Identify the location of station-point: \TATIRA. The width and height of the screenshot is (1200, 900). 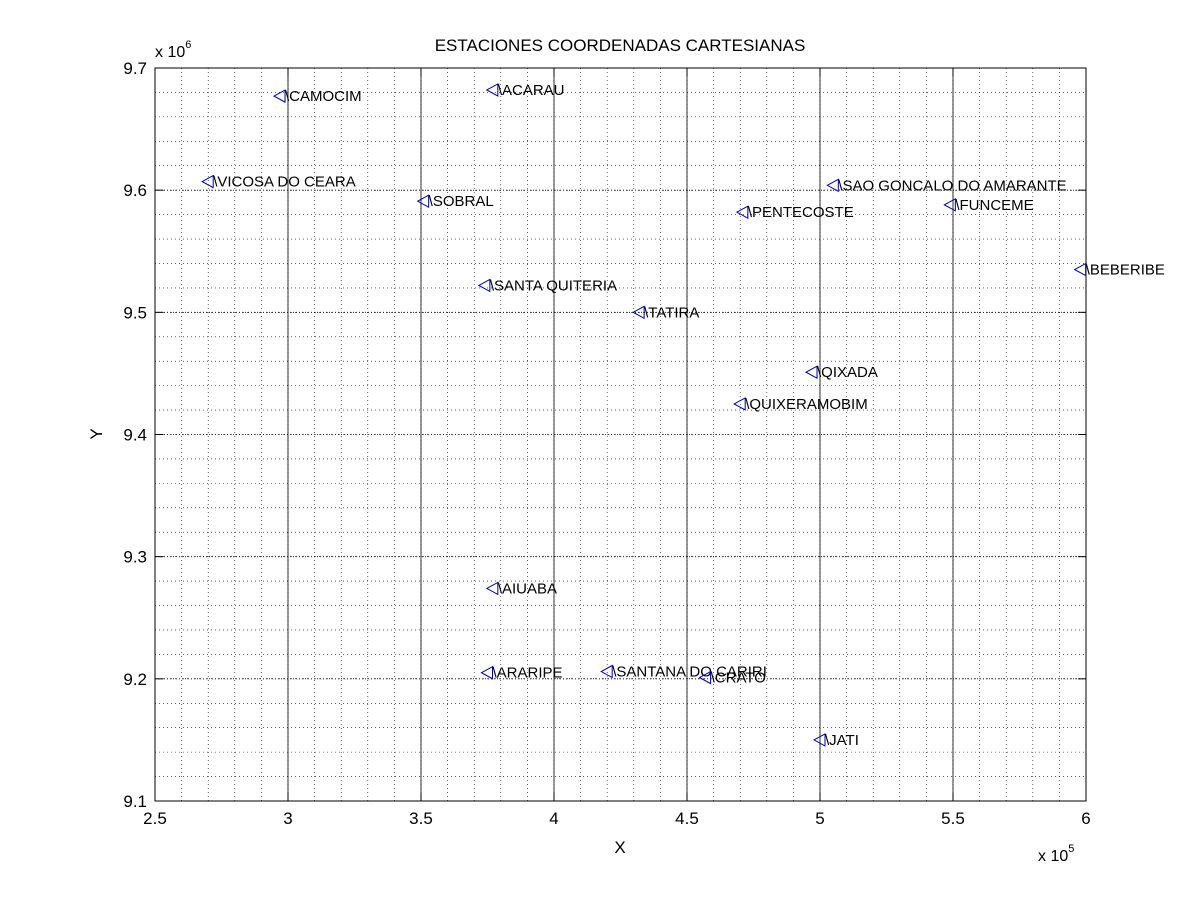
(665, 312).